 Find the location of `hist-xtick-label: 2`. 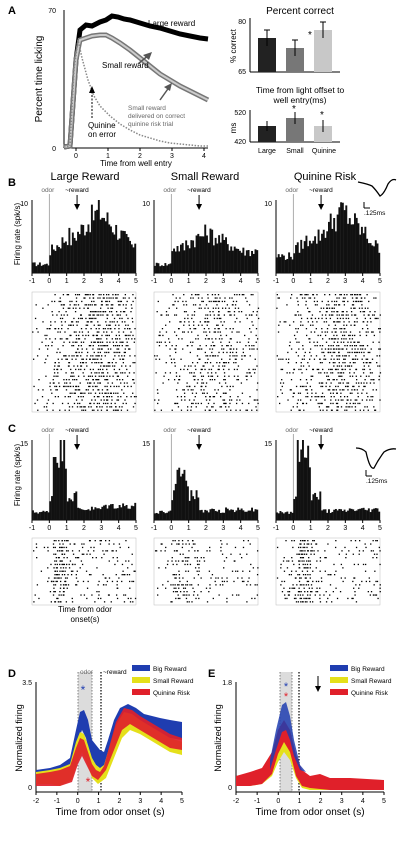

hist-xtick-label: 2 is located at coordinates (84, 528).